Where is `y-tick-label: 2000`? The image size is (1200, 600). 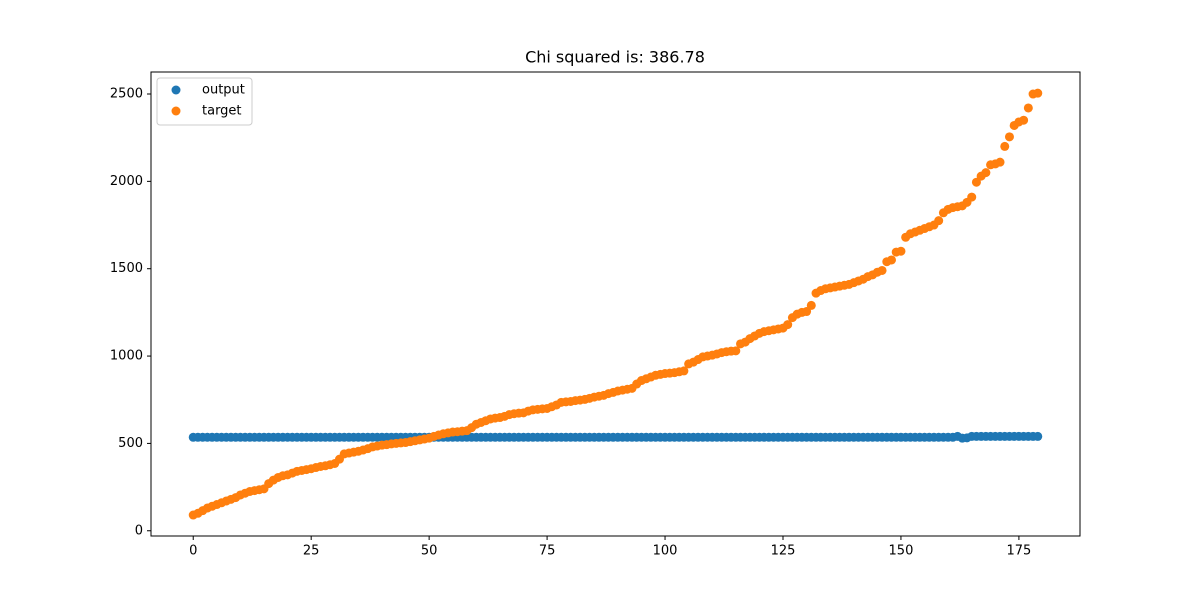 y-tick-label: 2000 is located at coordinates (126, 181).